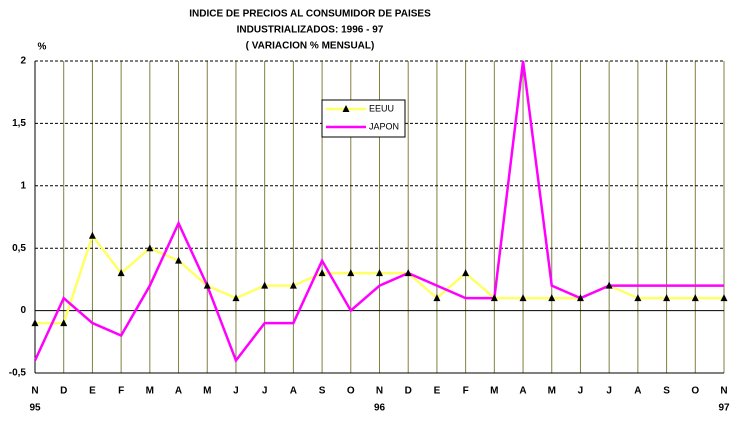 The width and height of the screenshot is (737, 422). I want to click on legend-box, so click(363, 118).